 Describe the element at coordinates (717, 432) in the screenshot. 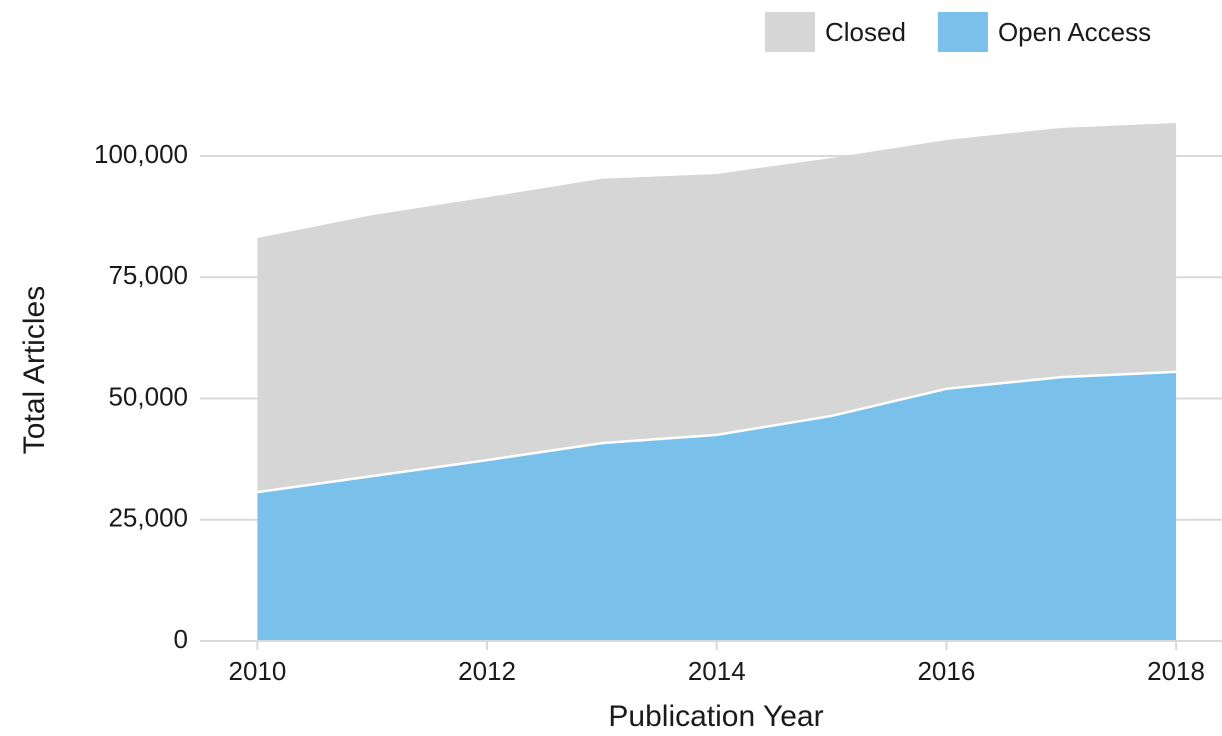

I see `area-boundary` at that location.